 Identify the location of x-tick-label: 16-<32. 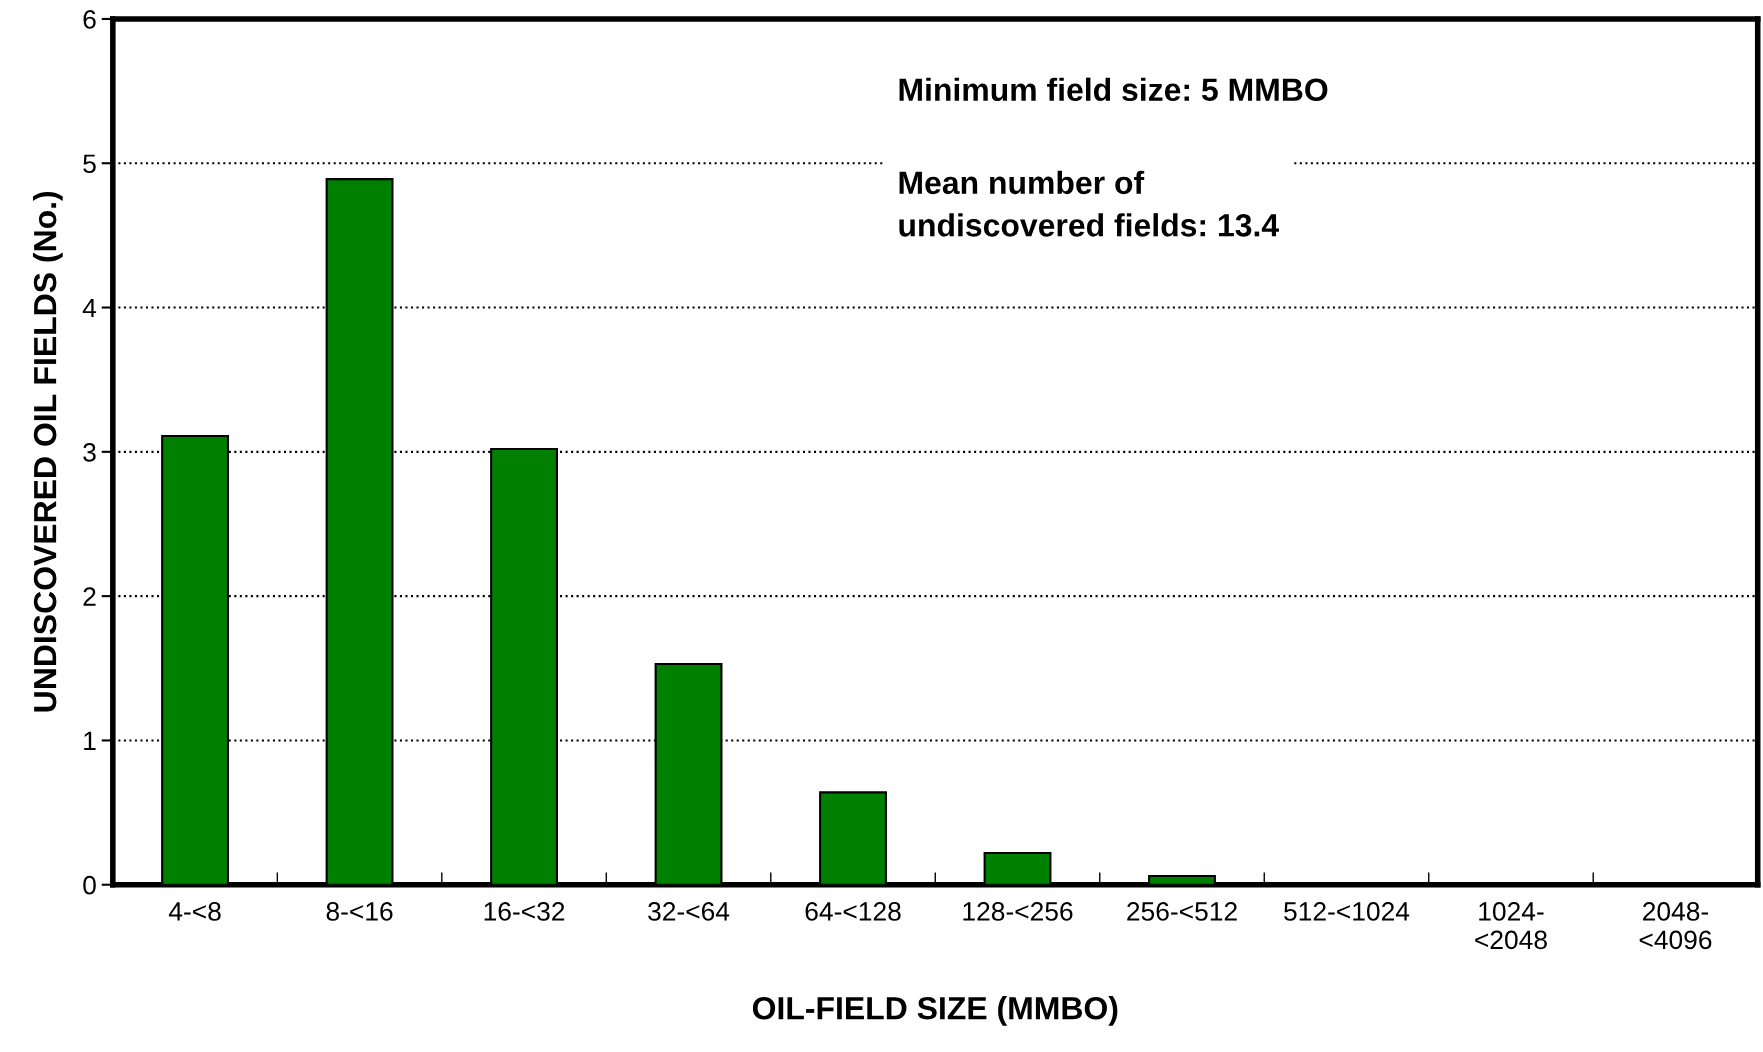
(524, 911).